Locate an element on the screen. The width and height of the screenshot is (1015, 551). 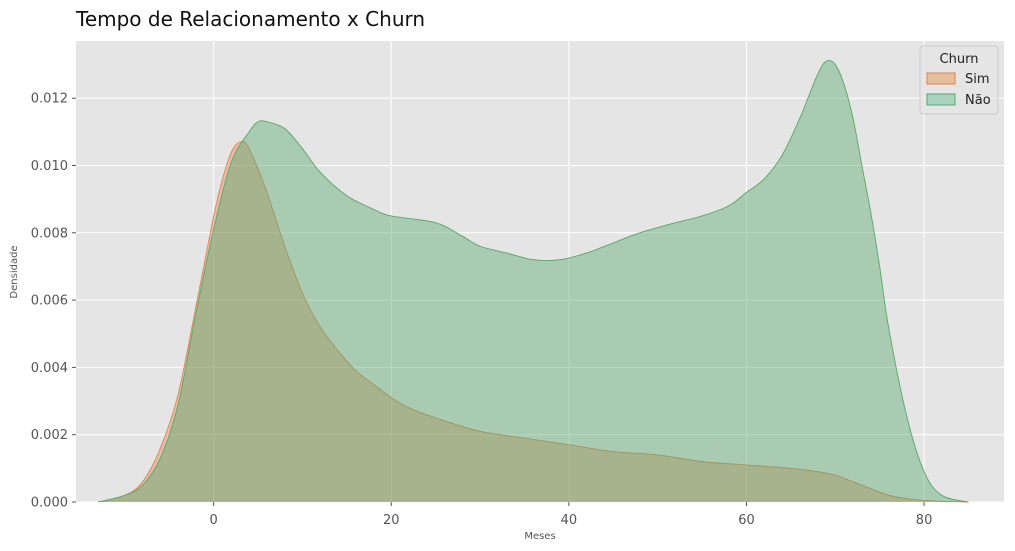
x-axis-label: Meses is located at coordinates (539, 536).